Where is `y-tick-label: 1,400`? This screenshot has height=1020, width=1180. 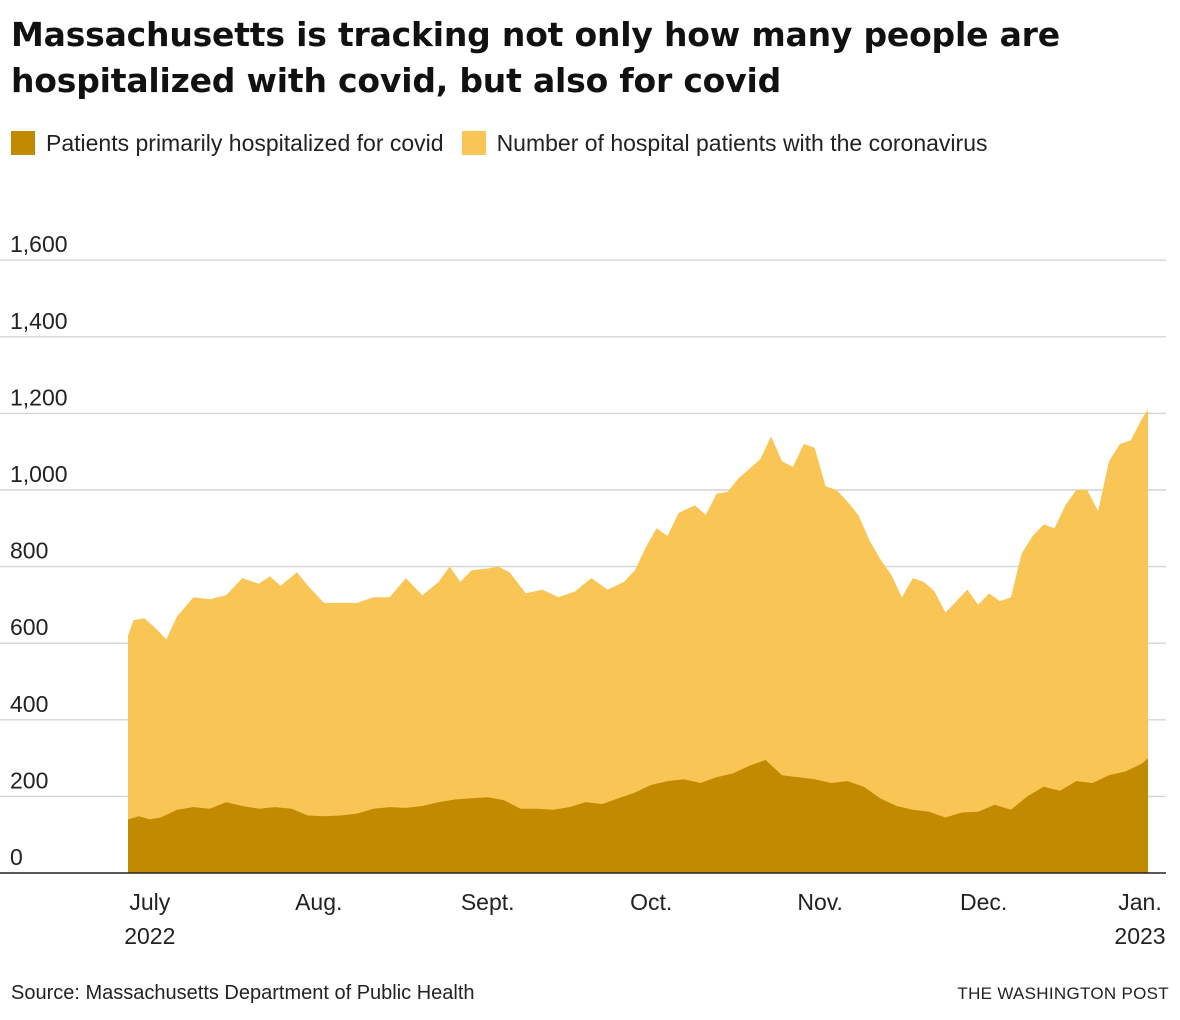 y-tick-label: 1,400 is located at coordinates (39, 321).